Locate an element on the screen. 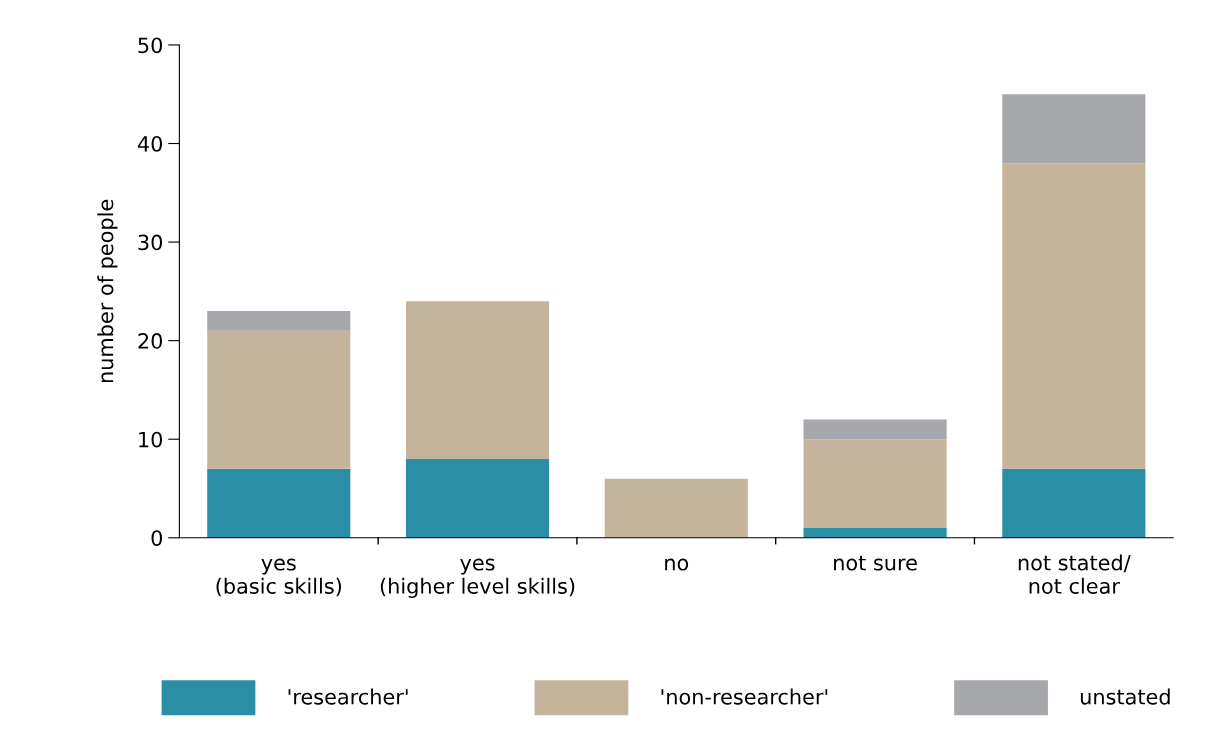 Image resolution: width=1212 pixels, height=749 pixels. y-axis-title: number of people is located at coordinates (107, 291).